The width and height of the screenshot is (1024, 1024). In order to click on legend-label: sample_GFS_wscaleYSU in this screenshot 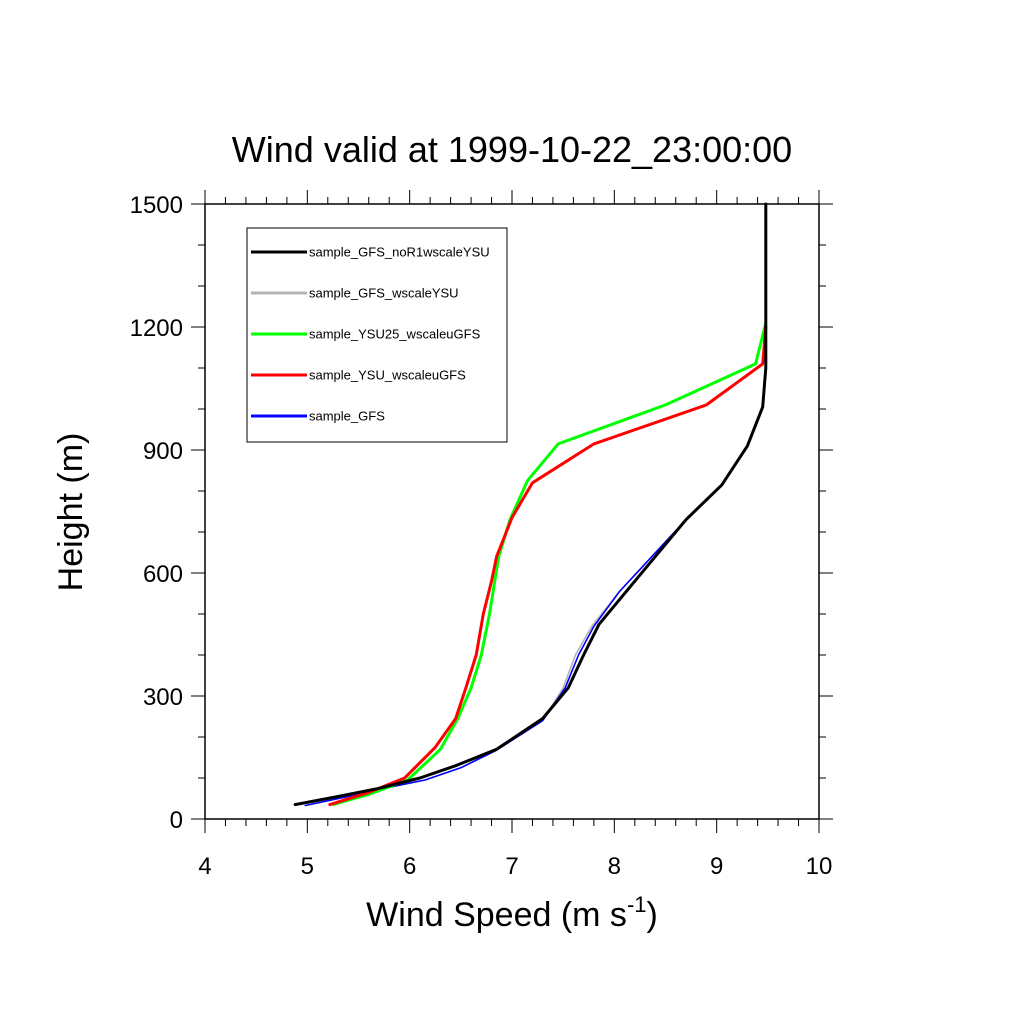, I will do `click(384, 293)`.